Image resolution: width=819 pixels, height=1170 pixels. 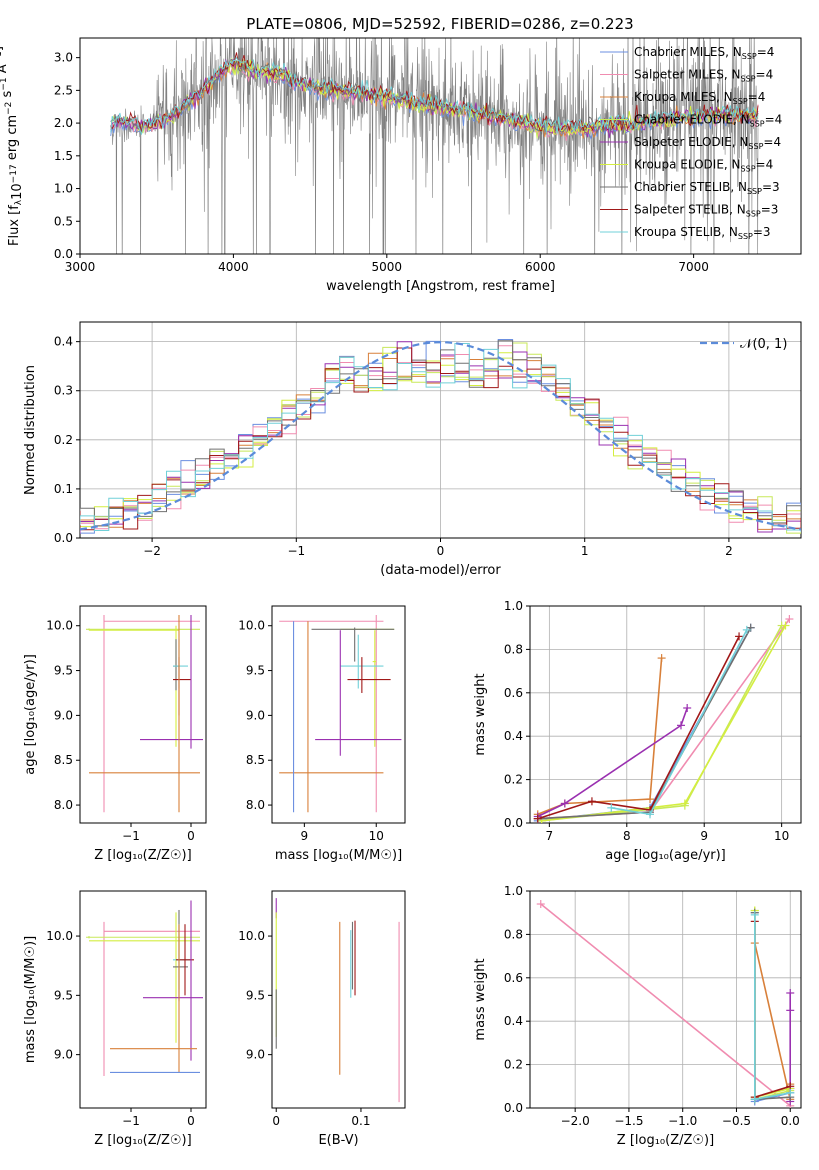 What do you see at coordinates (690, 187) in the screenshot?
I see `legend-text: Chabrier STELIB, N` at bounding box center [690, 187].